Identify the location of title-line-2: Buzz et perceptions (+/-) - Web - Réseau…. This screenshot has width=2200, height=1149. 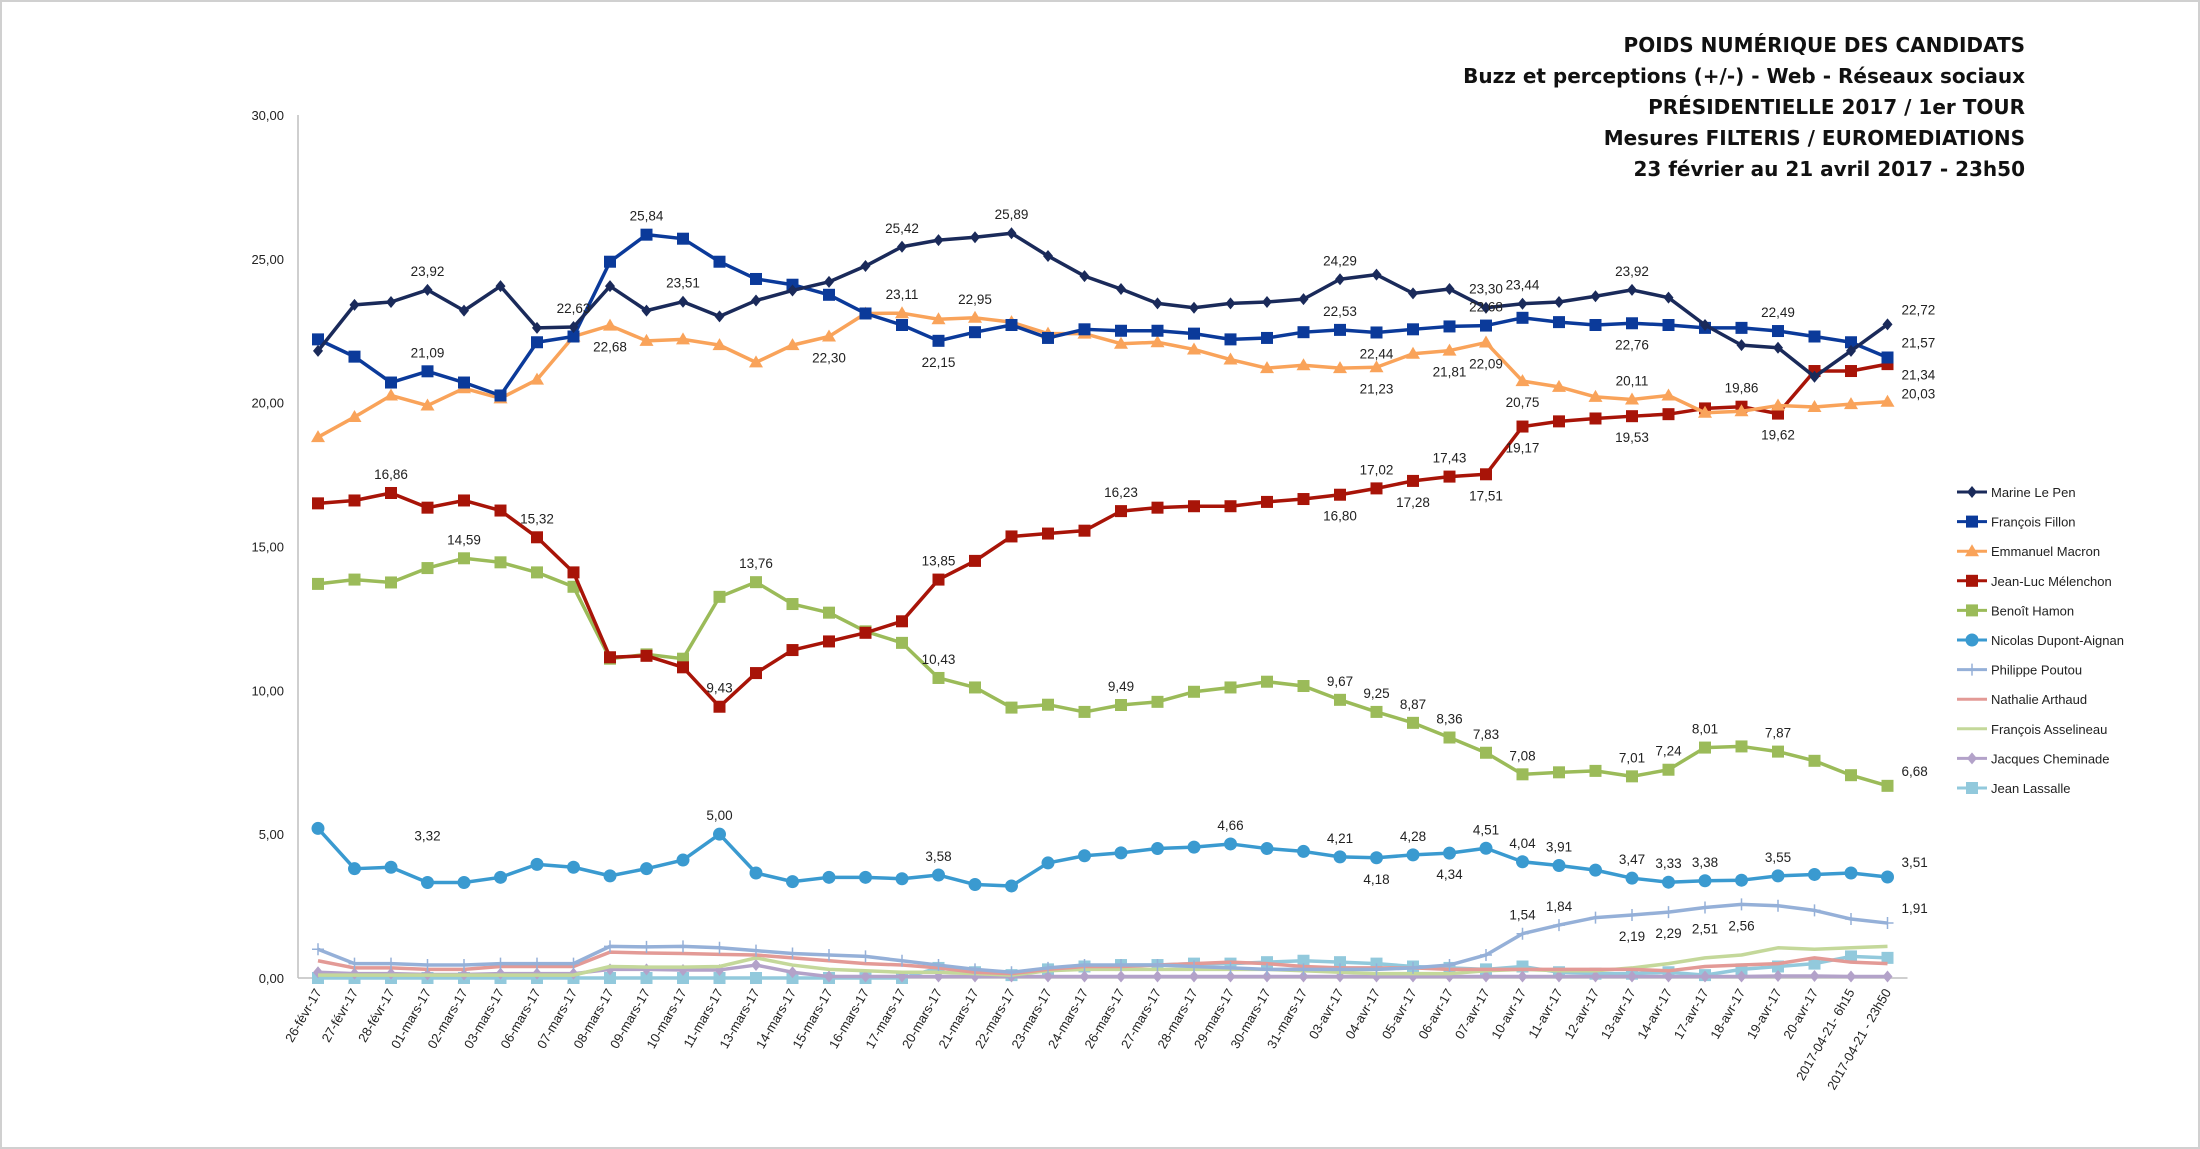
(1744, 76).